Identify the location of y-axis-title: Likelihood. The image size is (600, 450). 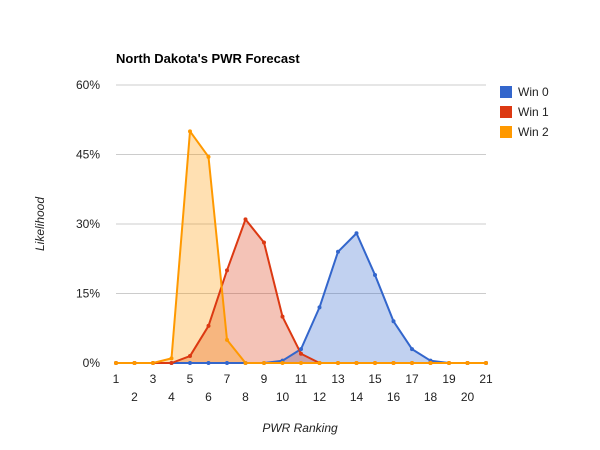
(40, 224).